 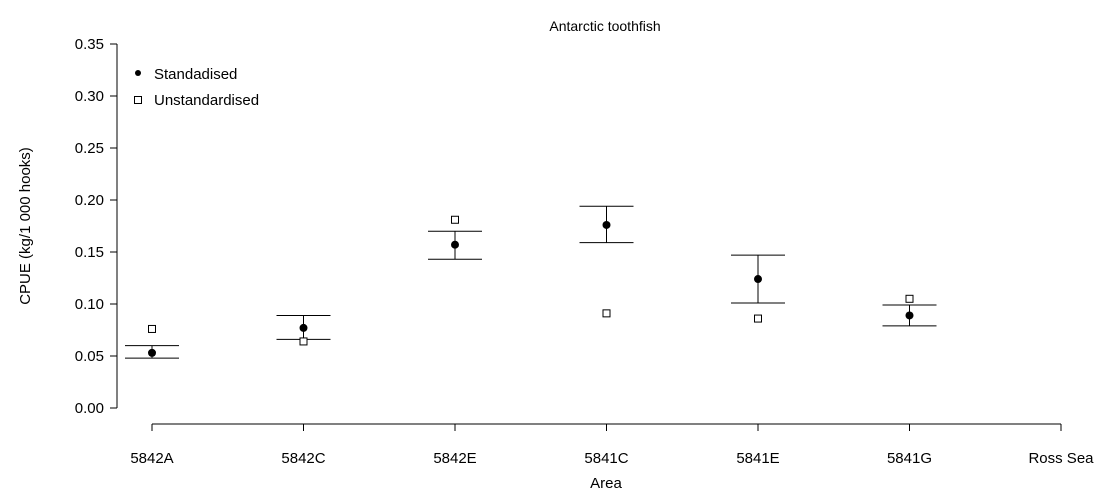 What do you see at coordinates (138, 73) in the screenshot?
I see `legend-marker-standardised` at bounding box center [138, 73].